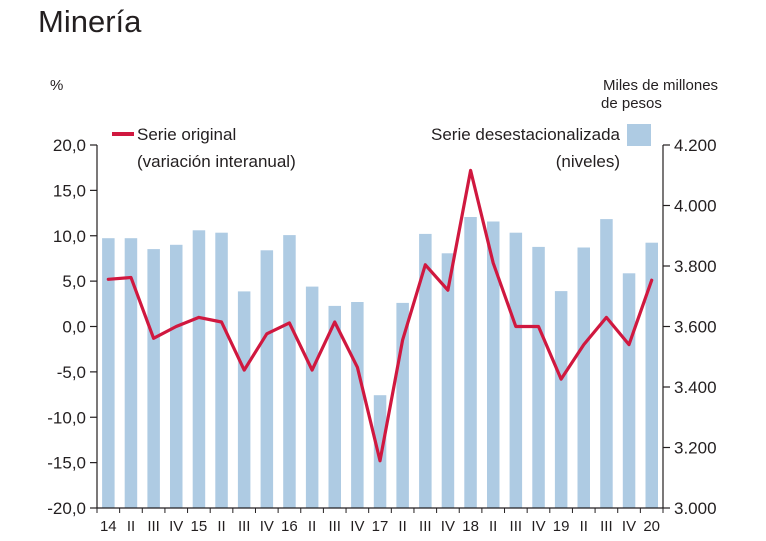 This screenshot has height=541, width=766. Describe the element at coordinates (56, 85) in the screenshot. I see `left-axis-unit: %` at that location.